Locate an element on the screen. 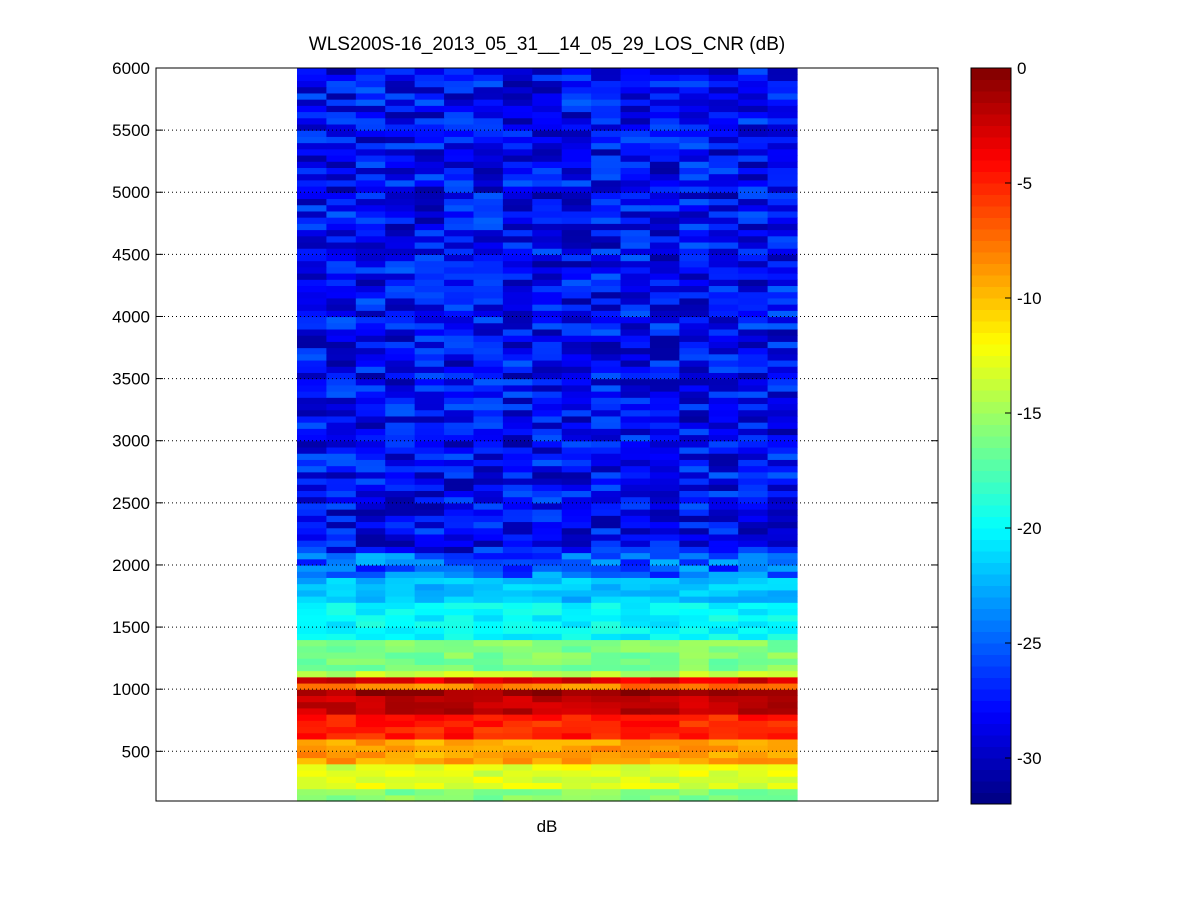 The width and height of the screenshot is (1201, 901). y-tick-label: 1000 is located at coordinates (131, 689).